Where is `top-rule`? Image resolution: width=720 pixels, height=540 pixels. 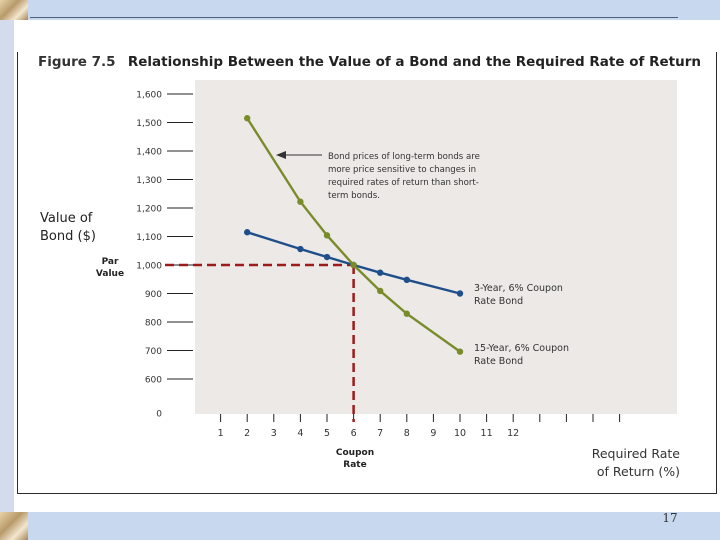
top-rule is located at coordinates (354, 17).